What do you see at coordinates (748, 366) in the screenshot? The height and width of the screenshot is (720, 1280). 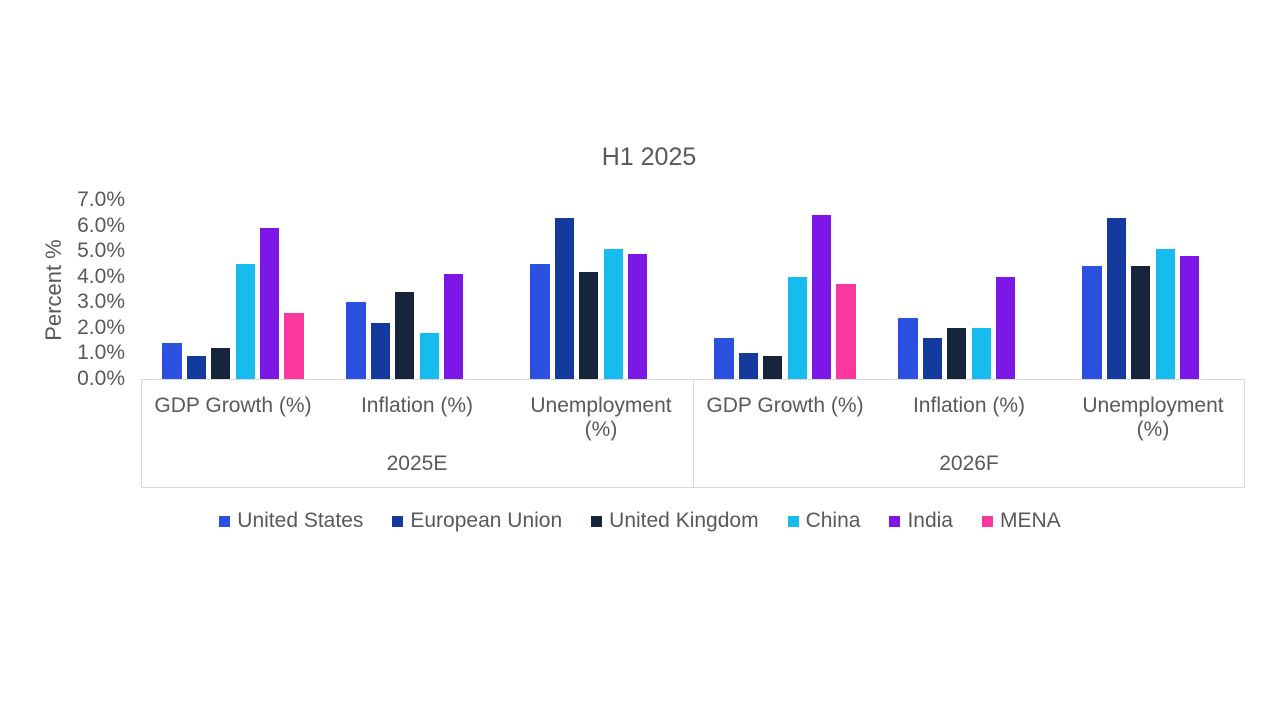 I see `bar-2026f-gdp-growth-european-union` at bounding box center [748, 366].